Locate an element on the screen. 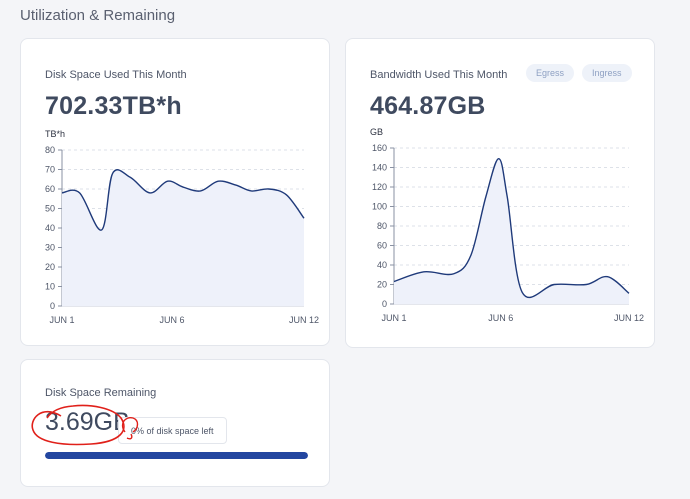 The width and height of the screenshot is (690, 499). y-tick-label: 70 is located at coordinates (50, 170).